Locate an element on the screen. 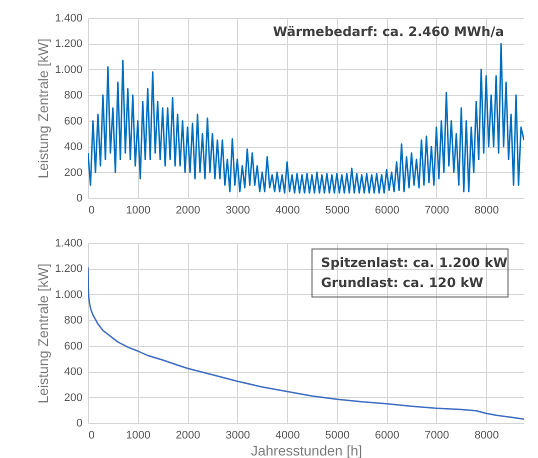  annotation: Wärmebedarf: ca. 2.460 MWh/a is located at coordinates (388, 32).